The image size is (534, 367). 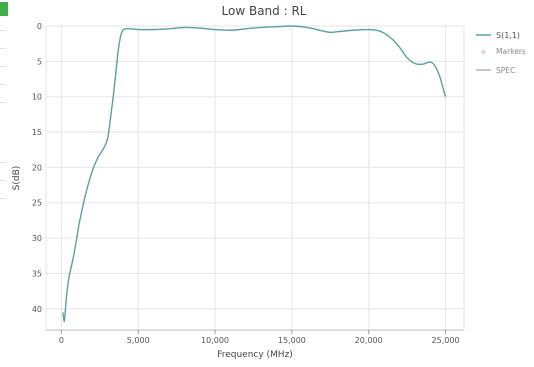 I want to click on x-tick-label: 5,000, so click(x=138, y=340).